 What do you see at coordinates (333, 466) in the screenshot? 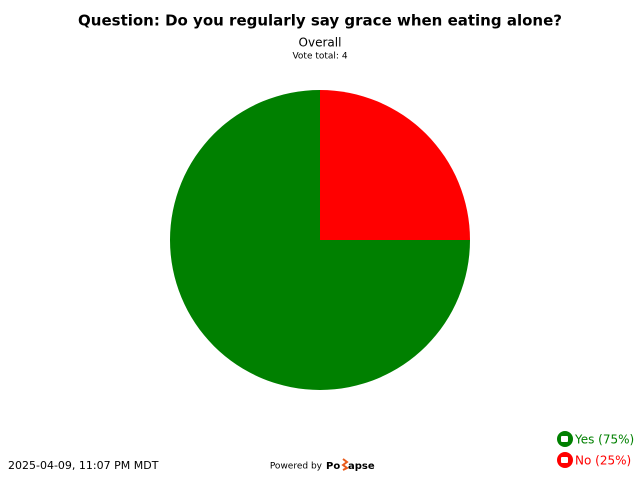
I see `brand-start: Po` at bounding box center [333, 466].